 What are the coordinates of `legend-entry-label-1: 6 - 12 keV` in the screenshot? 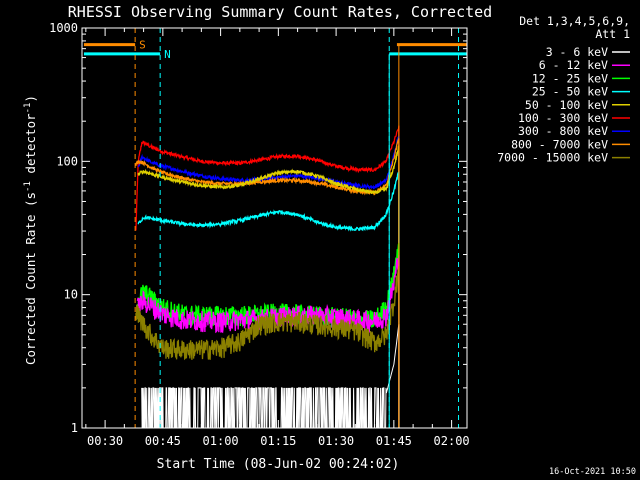 It's located at (573, 65).